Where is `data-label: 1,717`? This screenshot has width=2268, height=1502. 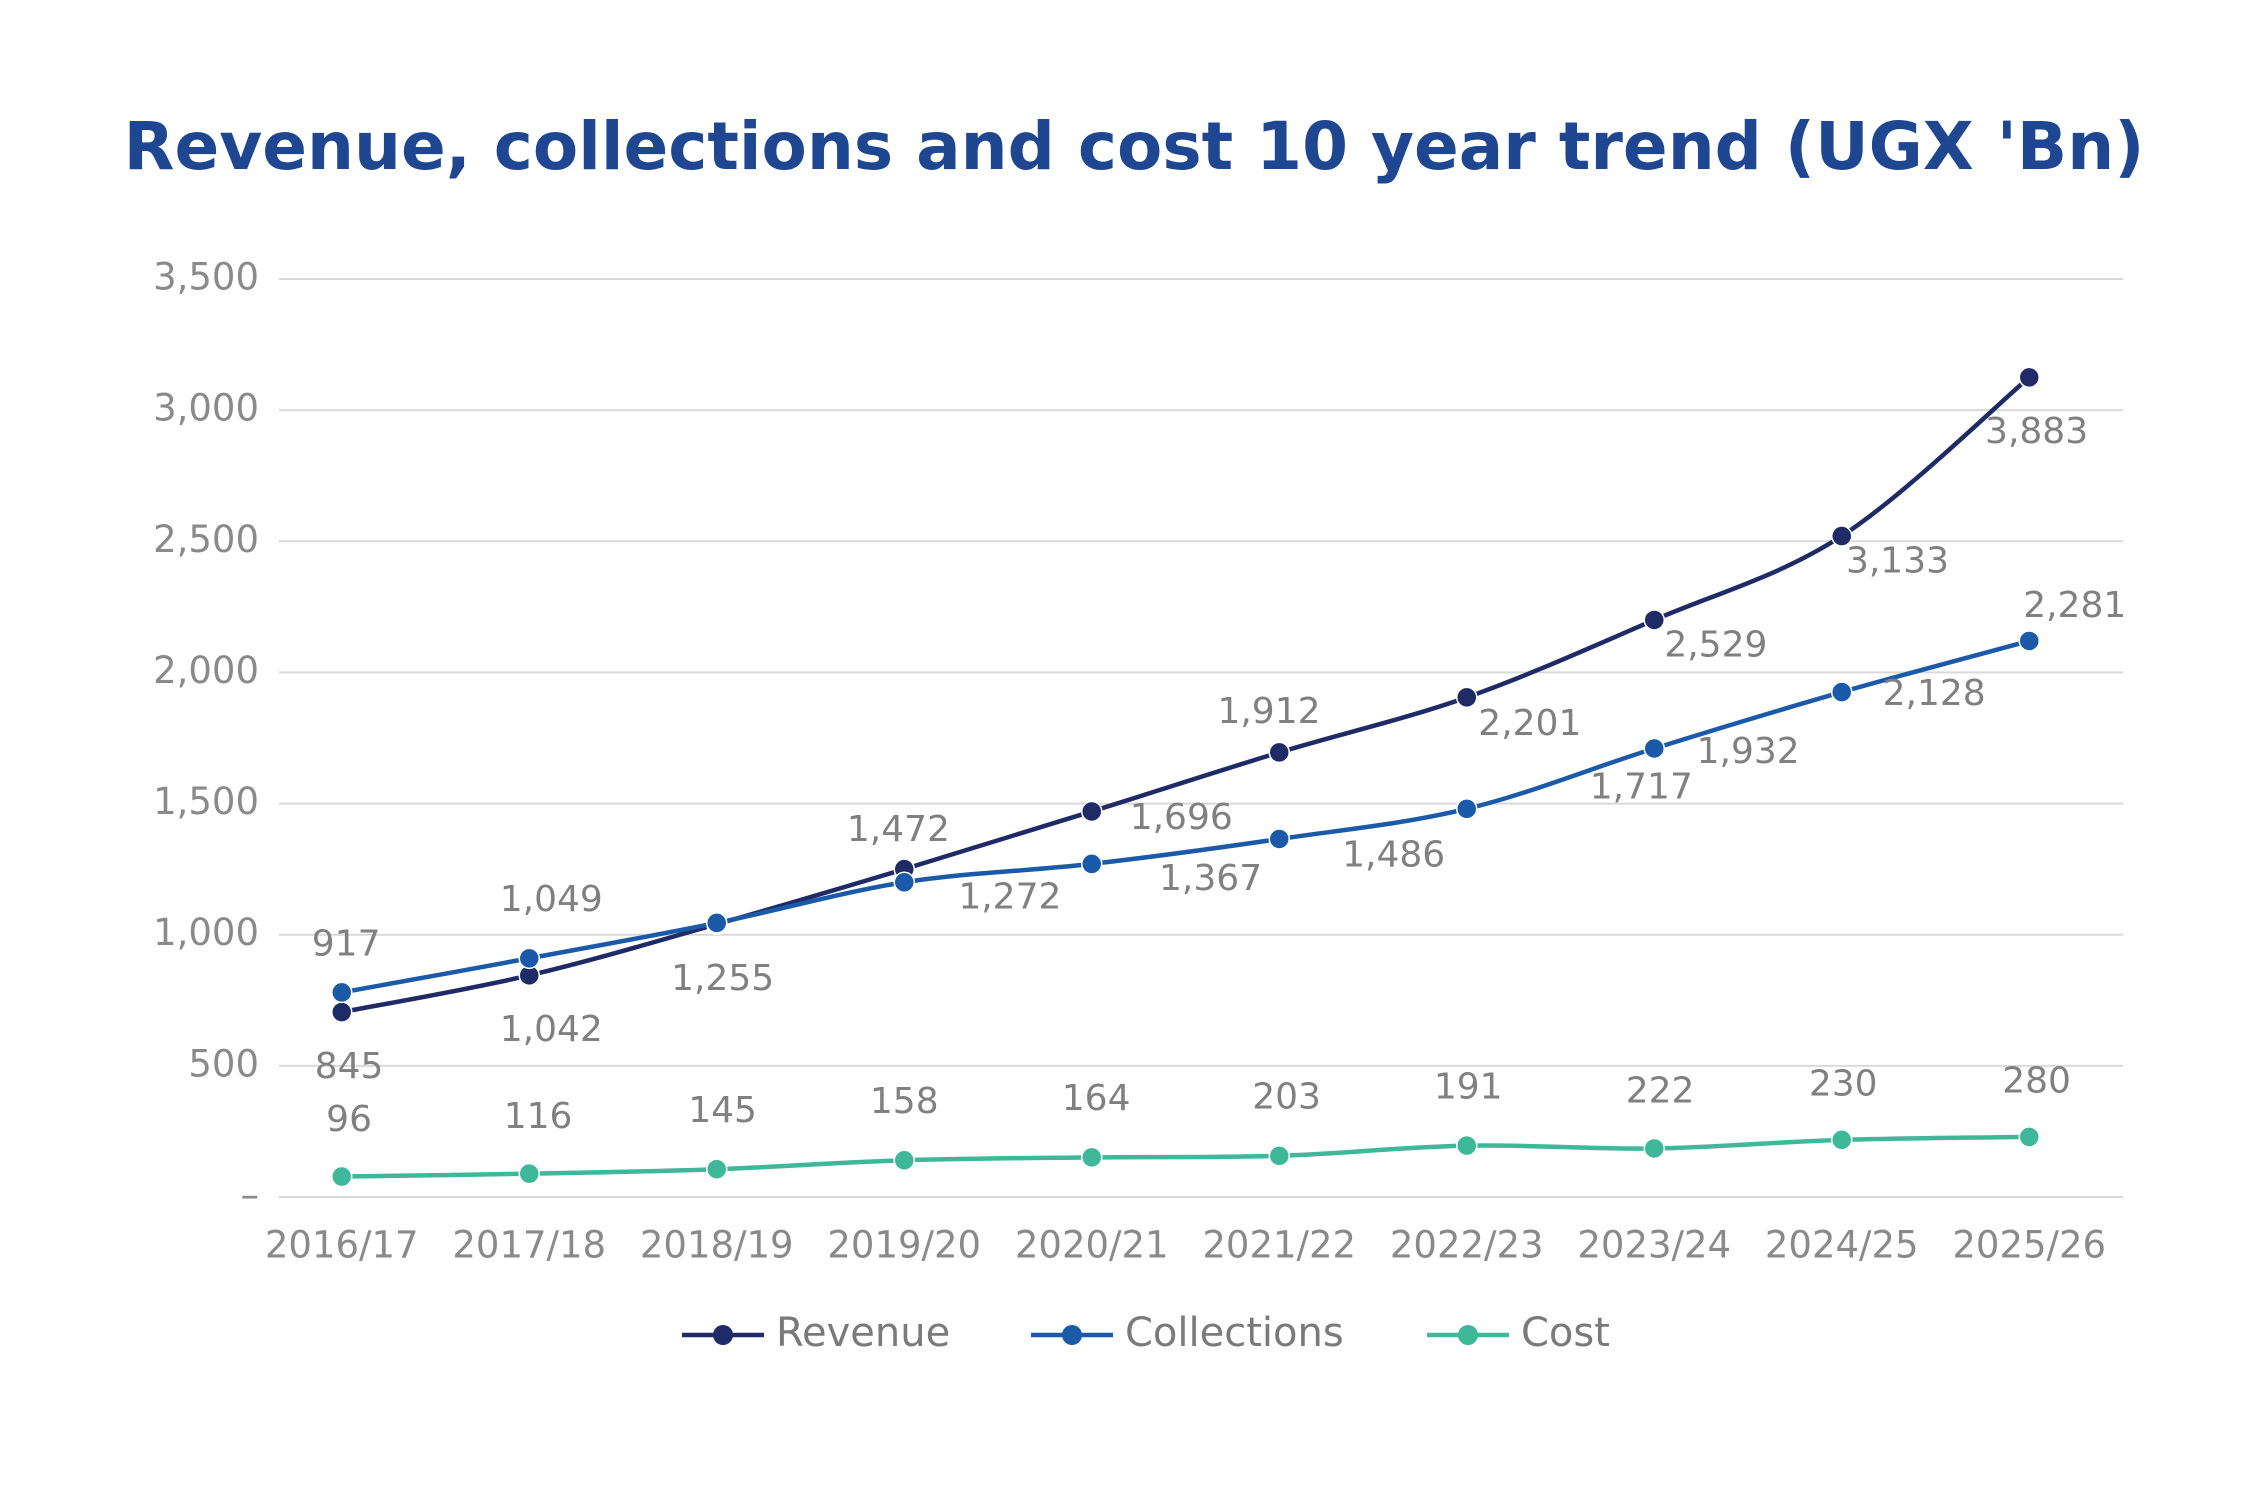
data-label: 1,717 is located at coordinates (1641, 786).